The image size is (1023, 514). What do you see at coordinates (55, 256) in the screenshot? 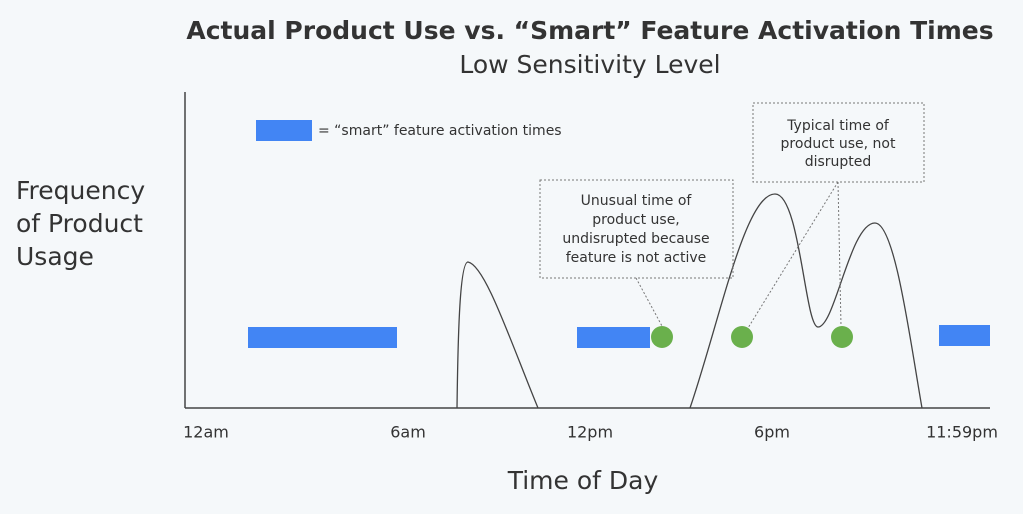
I see `y-axis-label: Usage` at bounding box center [55, 256].